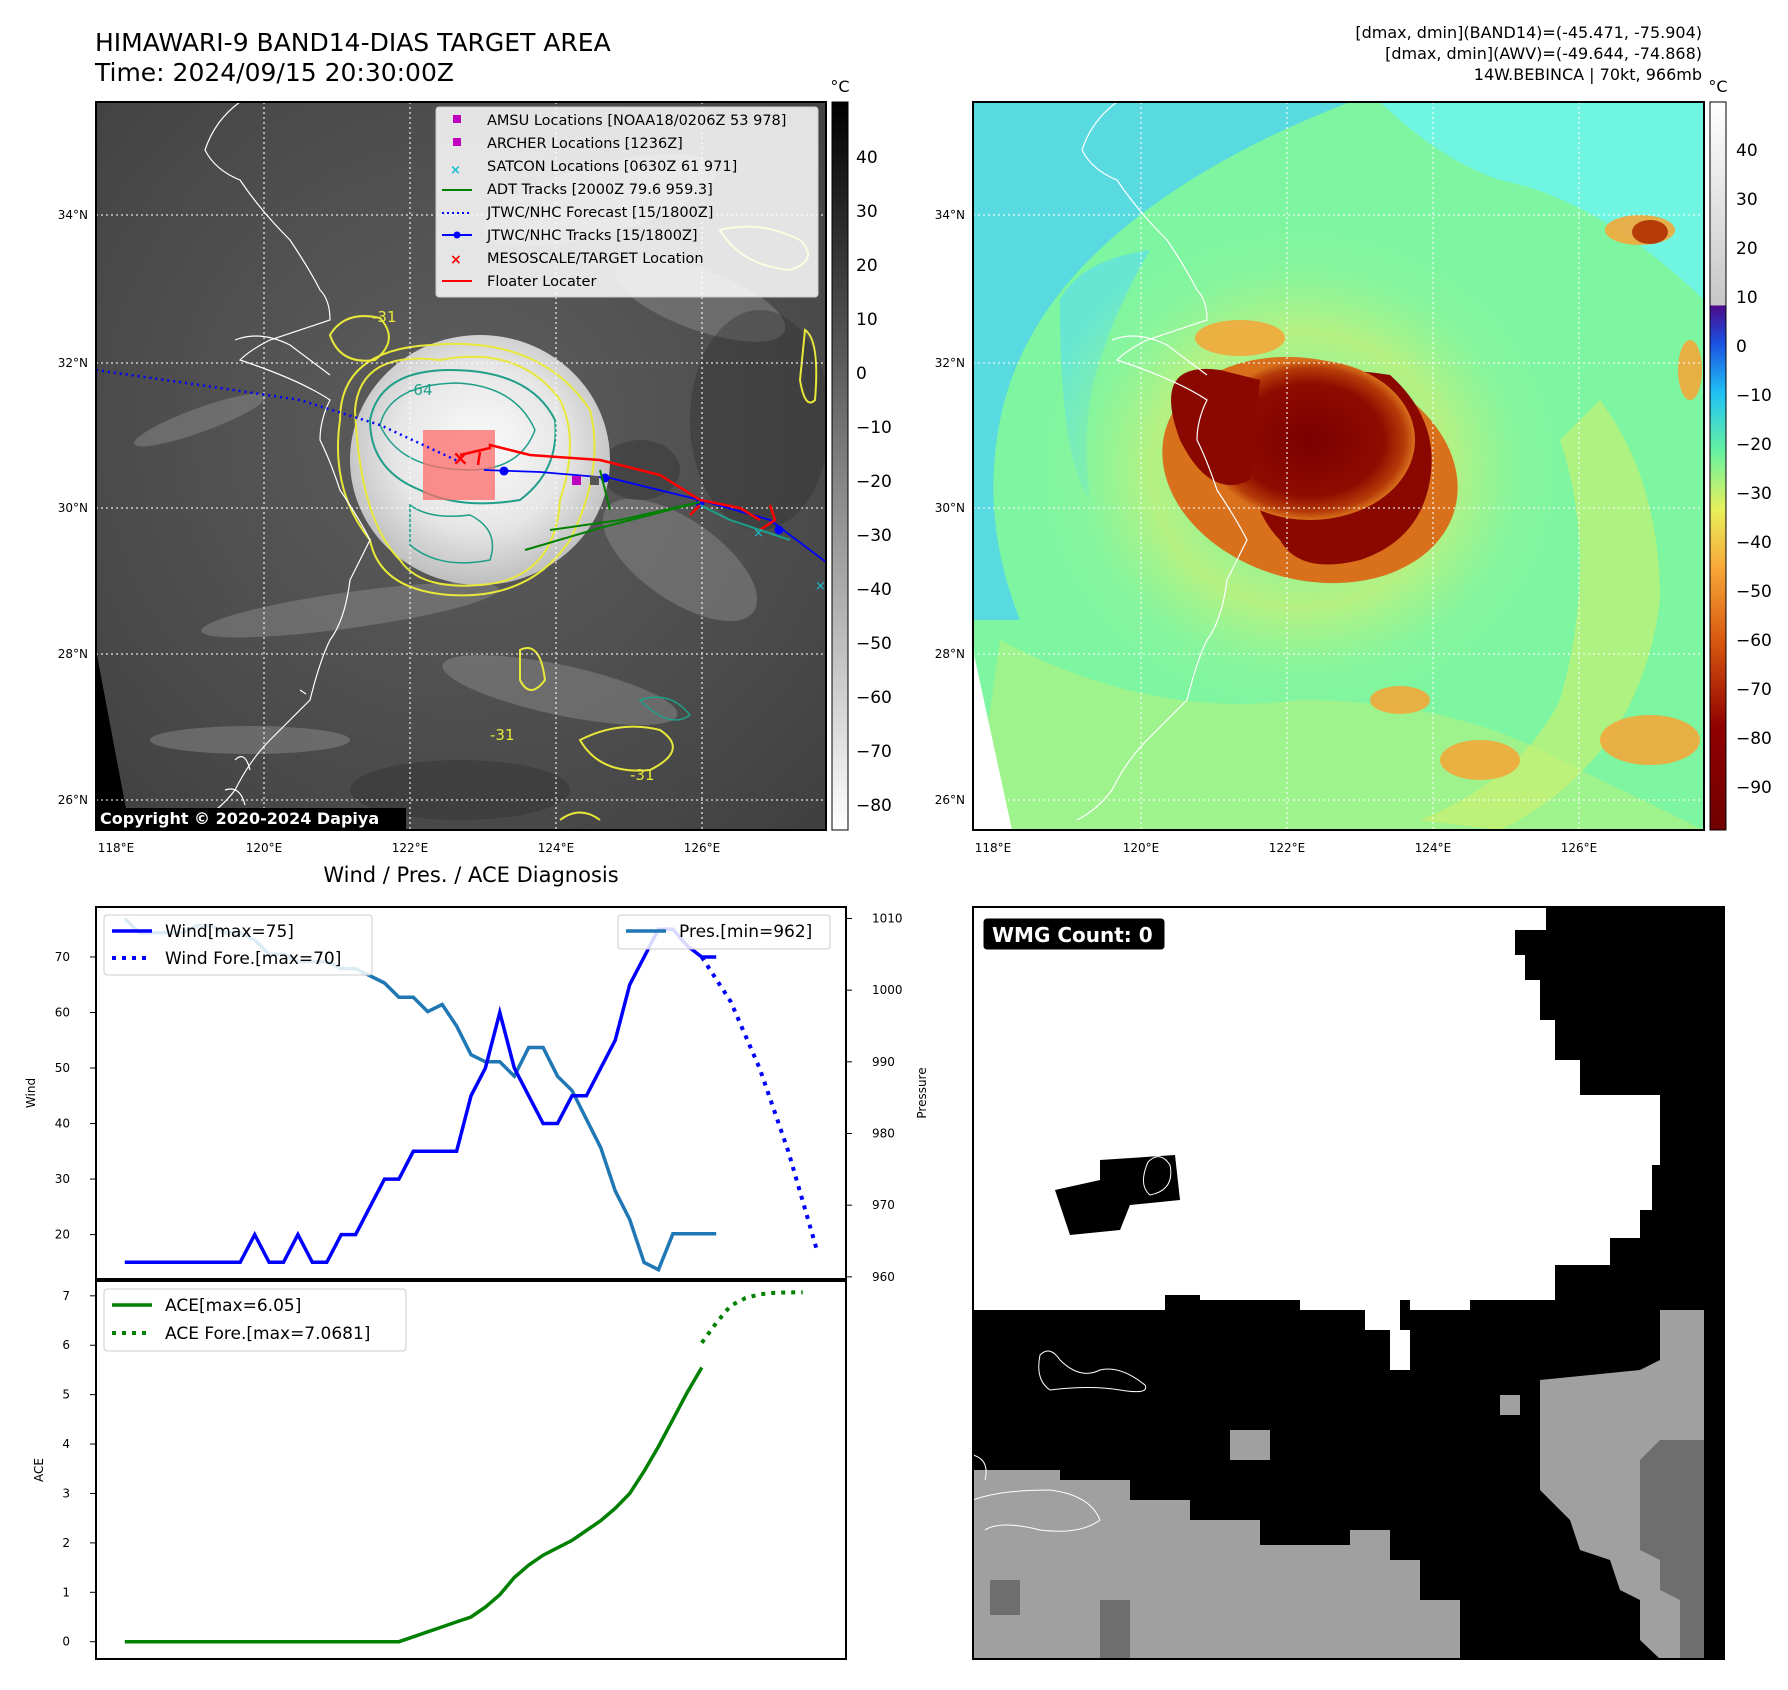 Image resolution: width=1788 pixels, height=1690 pixels. What do you see at coordinates (1543, 53) in the screenshot?
I see `awv-range-text: [dmax, dmin](AWV)=(-49.644, -74.868)` at bounding box center [1543, 53].